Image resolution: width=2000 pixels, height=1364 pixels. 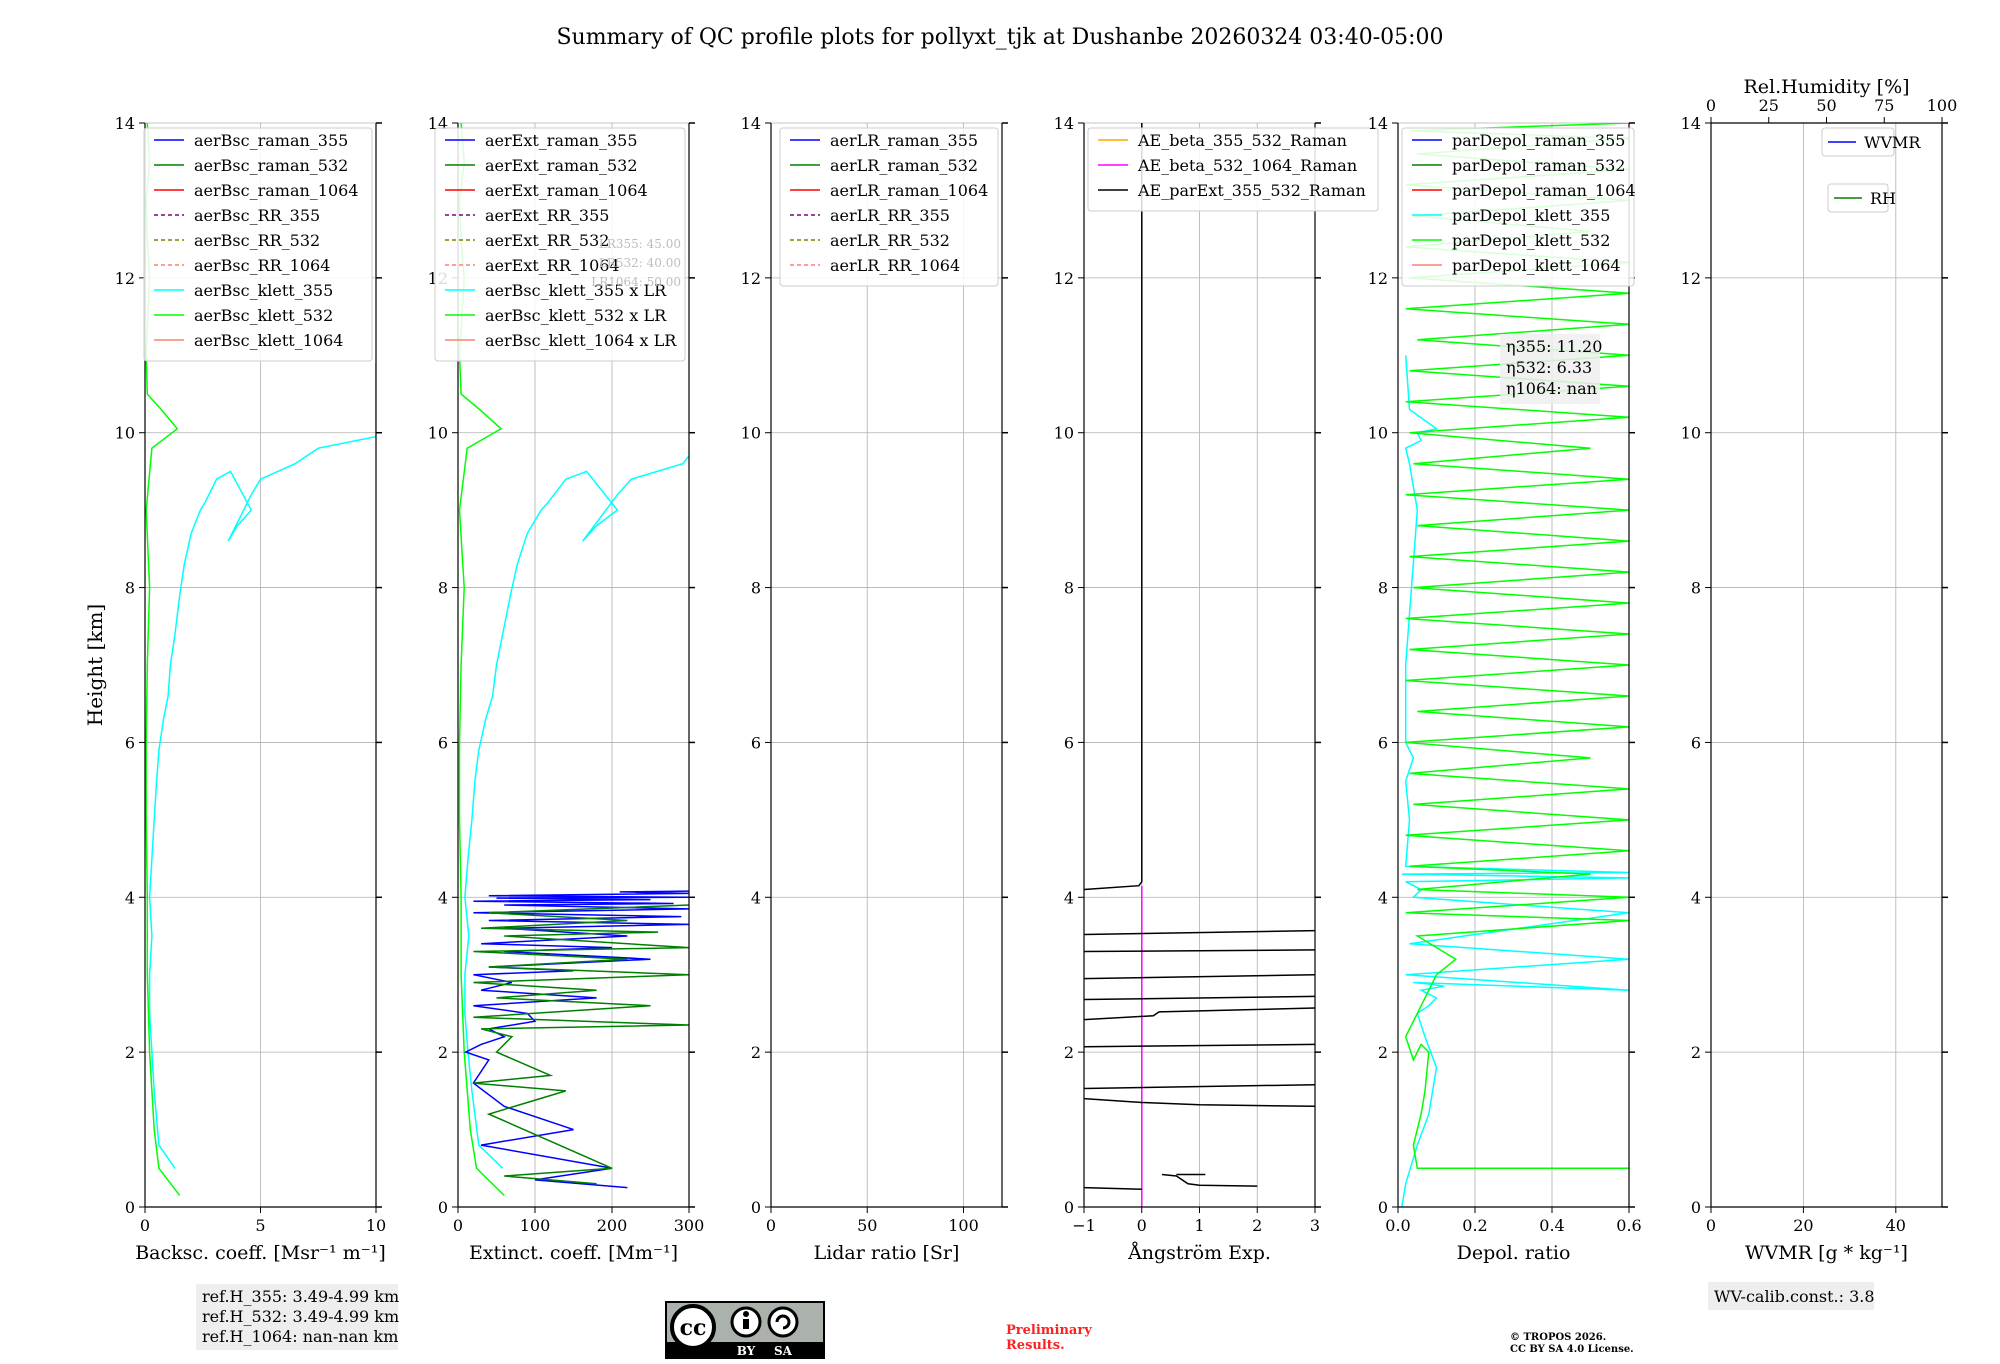 What do you see at coordinates (904, 140) in the screenshot?
I see `legend-label: aerLR_raman_355` at bounding box center [904, 140].